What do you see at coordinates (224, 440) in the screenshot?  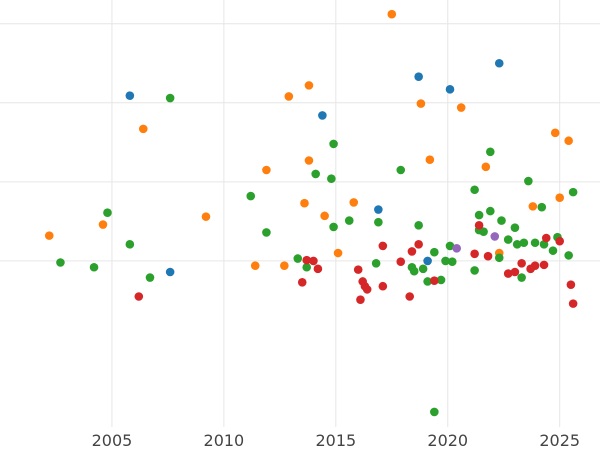 I see `x-tick-label: 2010` at bounding box center [224, 440].